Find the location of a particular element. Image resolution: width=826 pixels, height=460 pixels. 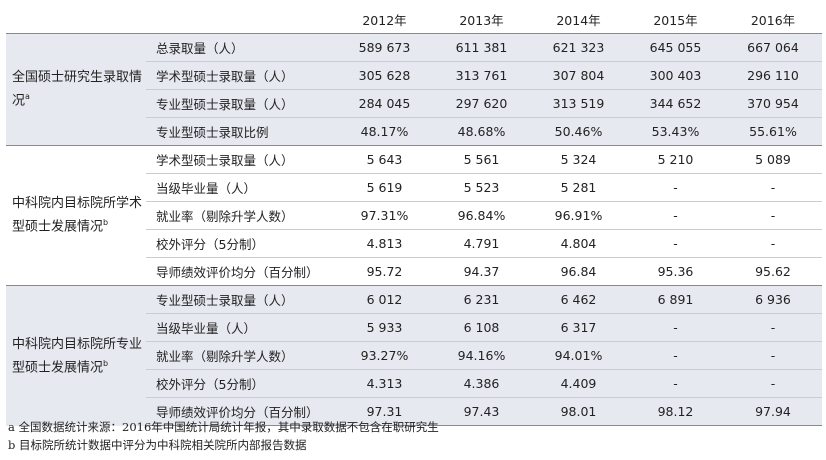

value-cell: 6 012 is located at coordinates (384, 299).